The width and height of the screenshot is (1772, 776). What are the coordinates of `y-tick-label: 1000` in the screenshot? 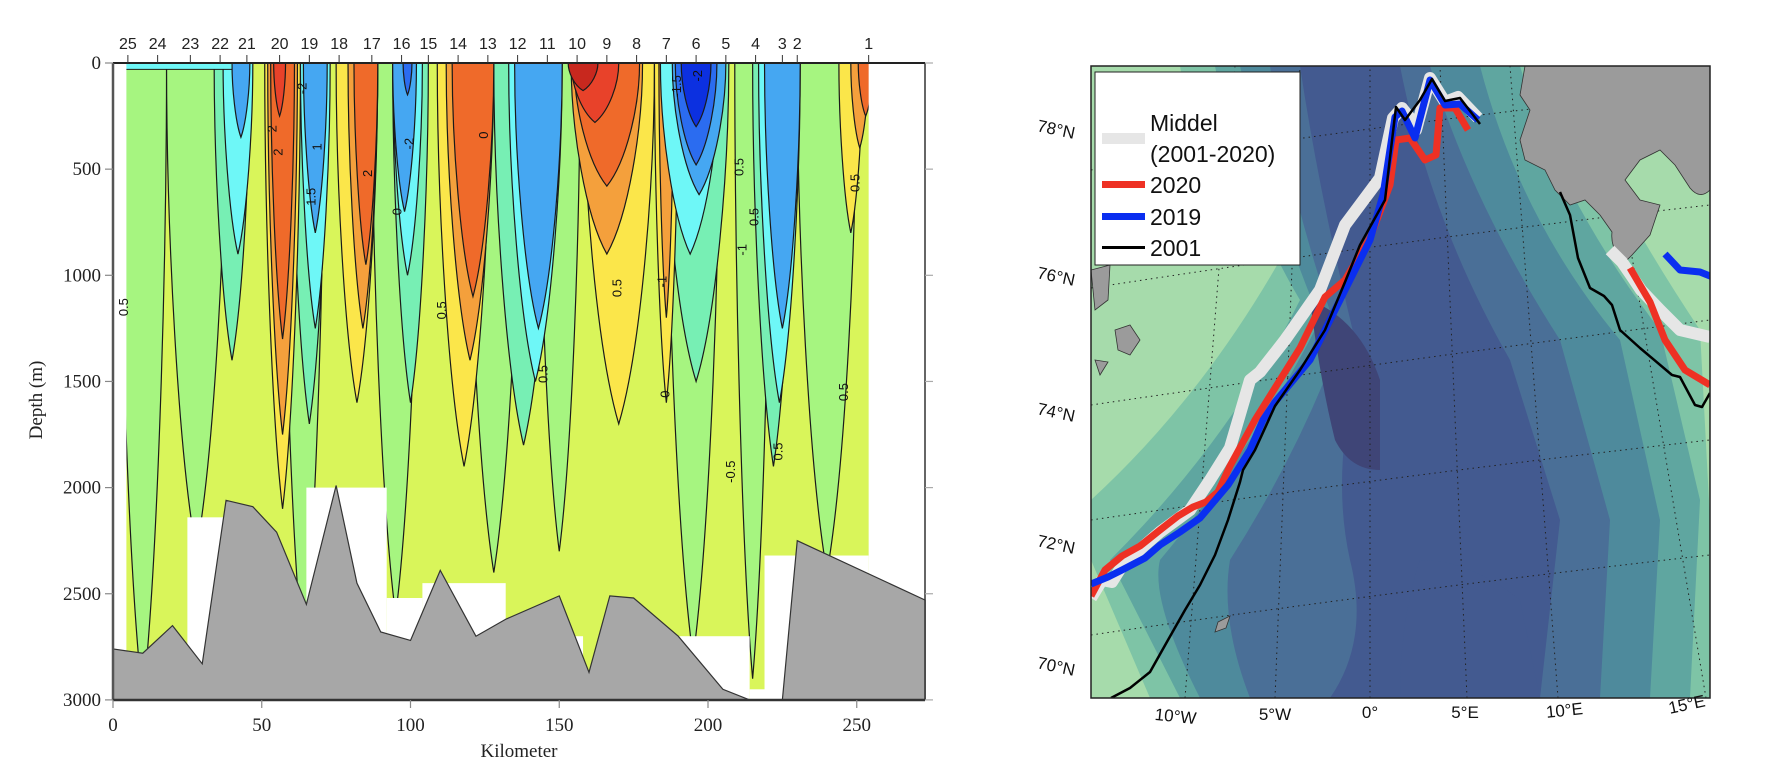 It's located at (82, 275).